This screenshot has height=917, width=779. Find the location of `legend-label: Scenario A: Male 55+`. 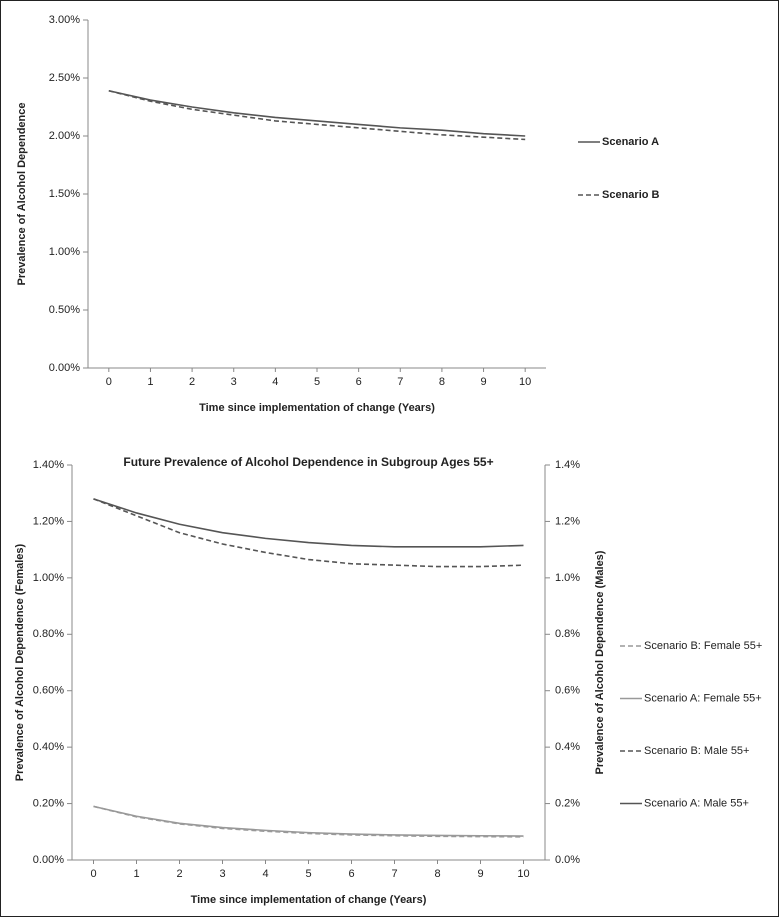

legend-label: Scenario A: Male 55+ is located at coordinates (696, 803).